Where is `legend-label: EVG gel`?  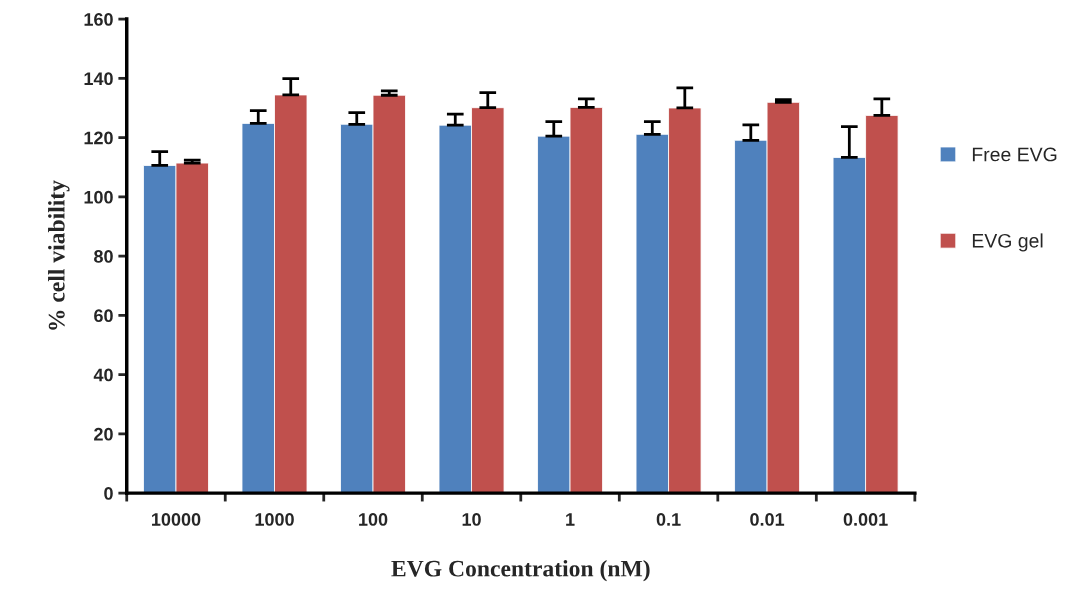 legend-label: EVG gel is located at coordinates (1007, 242).